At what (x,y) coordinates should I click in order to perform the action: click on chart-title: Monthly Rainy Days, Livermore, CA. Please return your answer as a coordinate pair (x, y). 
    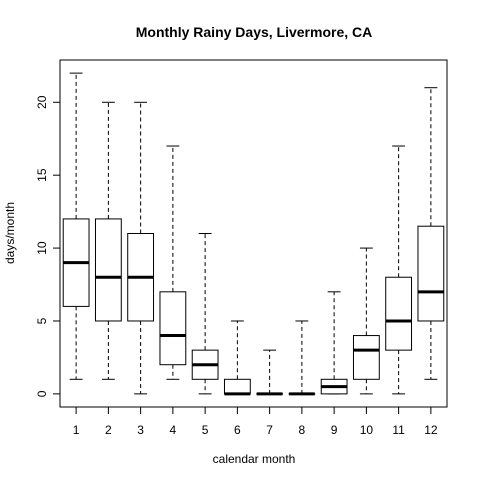
    Looking at the image, I should click on (254, 32).